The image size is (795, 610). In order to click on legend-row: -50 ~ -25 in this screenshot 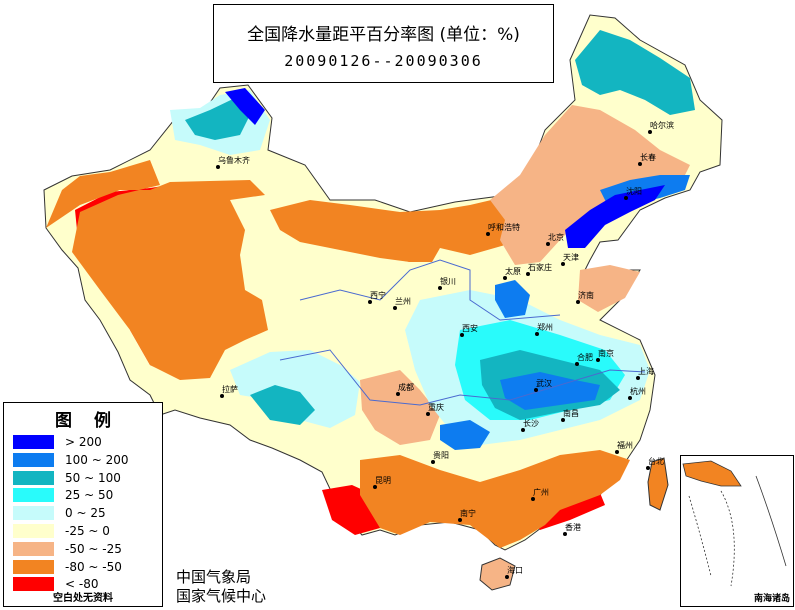, I will do `click(86, 549)`.